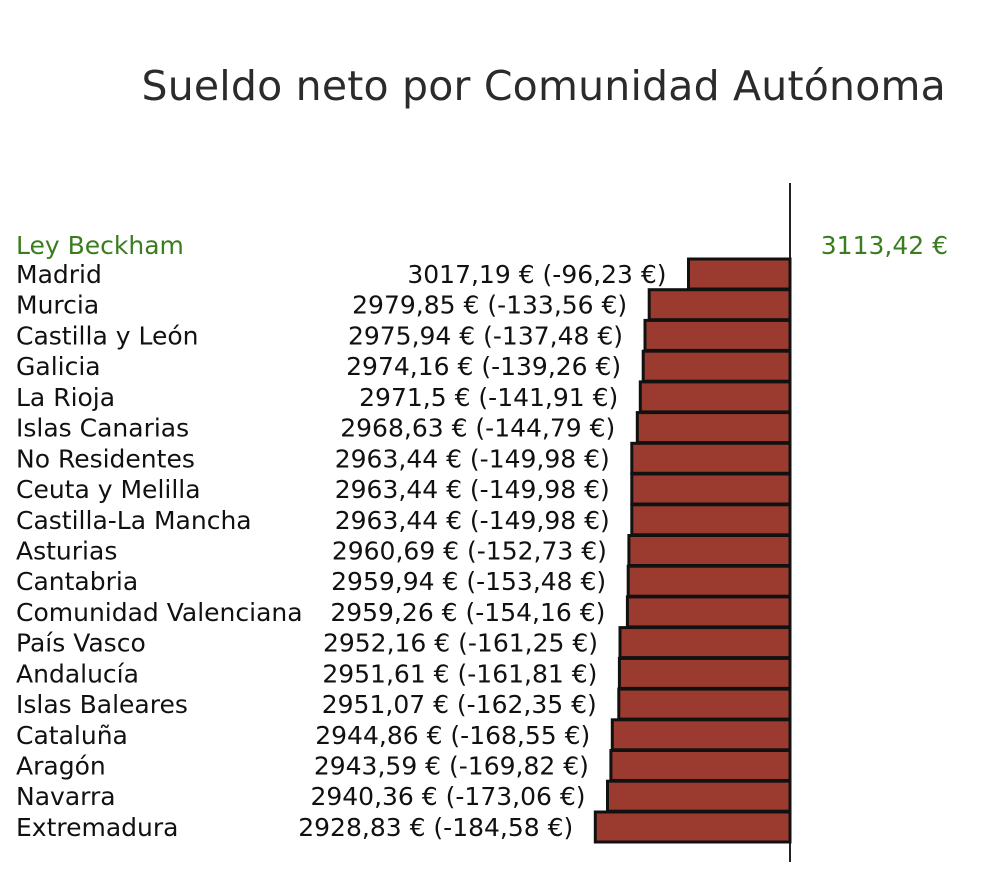  What do you see at coordinates (459, 673) in the screenshot?
I see `value-label: 2951,61 € (-161,81 €)` at bounding box center [459, 673].